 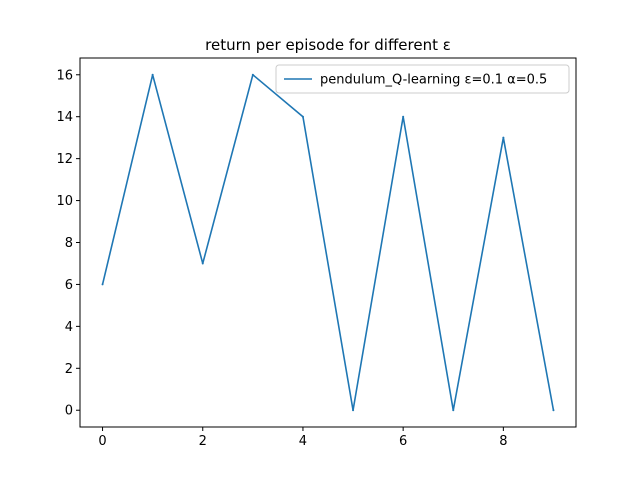 What do you see at coordinates (503, 441) in the screenshot?
I see `x-tick-label: 8` at bounding box center [503, 441].